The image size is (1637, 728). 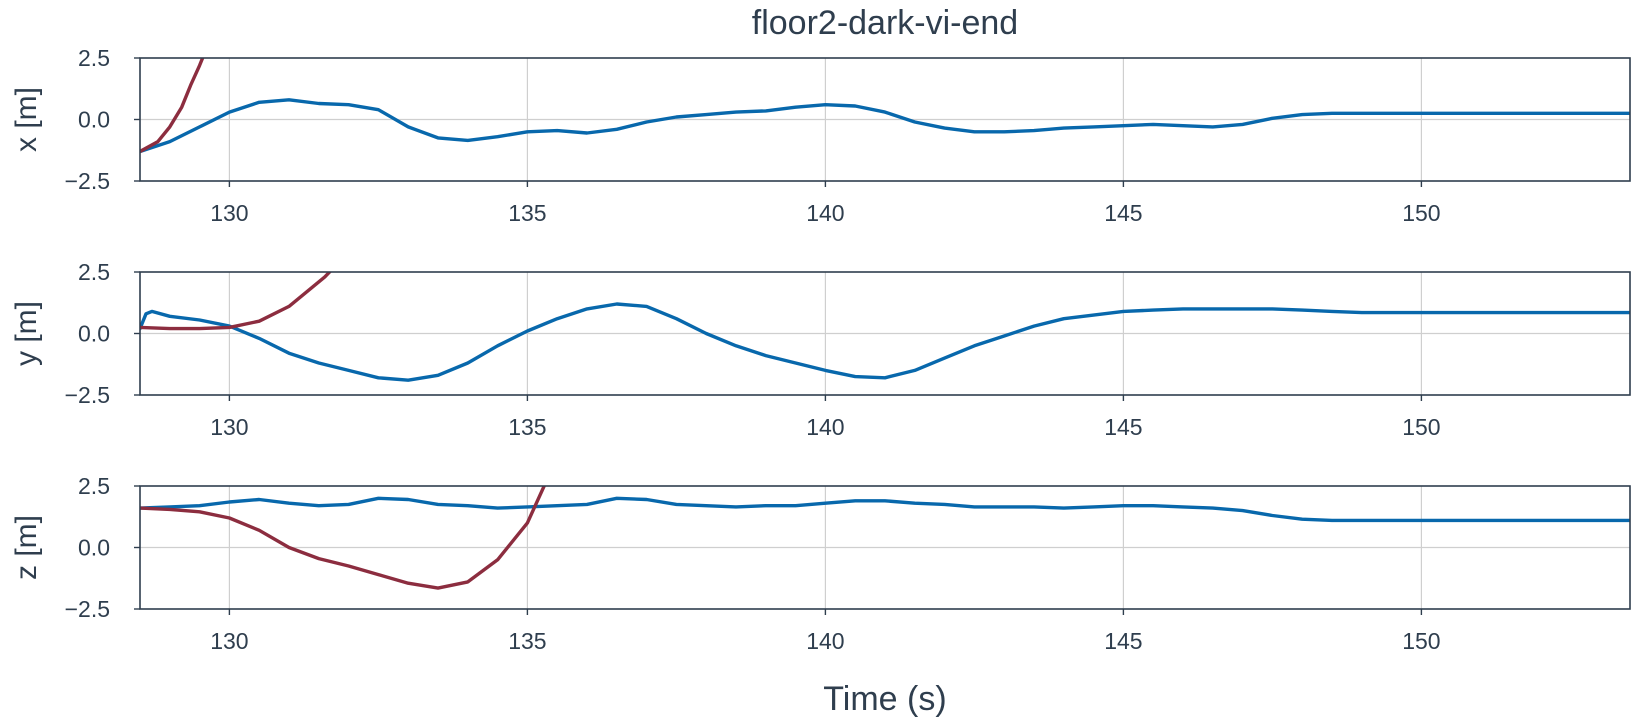 What do you see at coordinates (884, 699) in the screenshot?
I see `x-axis-label: Time (s)` at bounding box center [884, 699].